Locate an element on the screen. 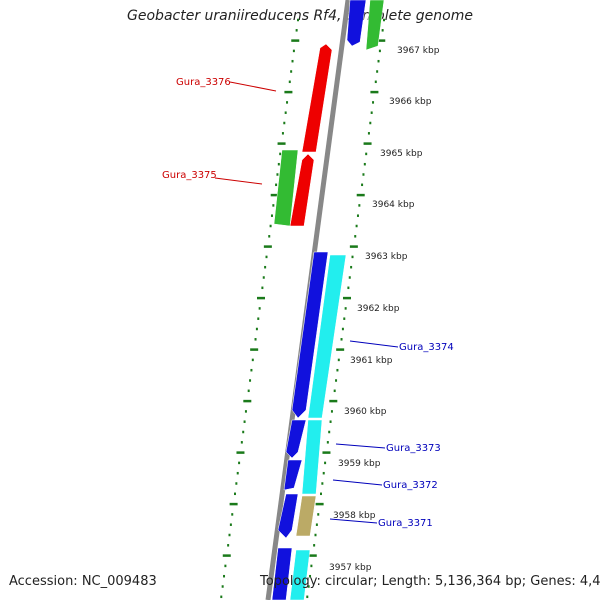 This screenshot has width=600, height=600. kbp-label: 3957 kbp is located at coordinates (350, 568).